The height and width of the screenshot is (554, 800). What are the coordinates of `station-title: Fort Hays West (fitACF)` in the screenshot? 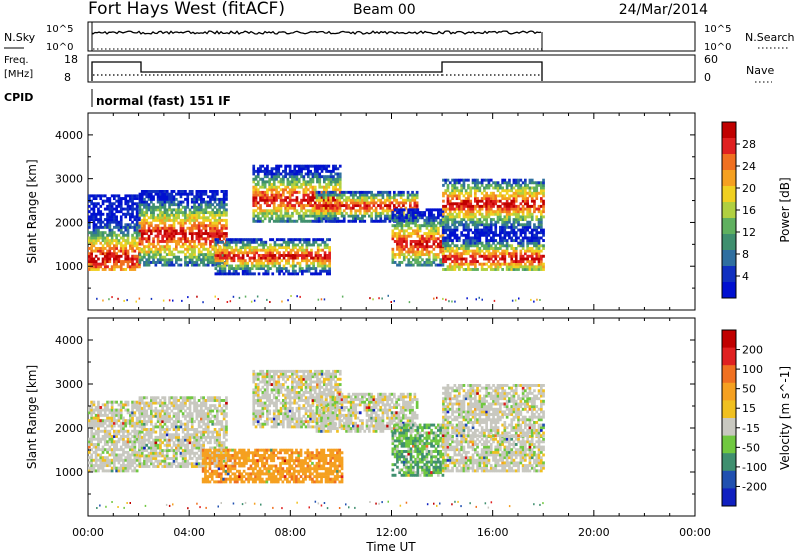 It's located at (186, 9).